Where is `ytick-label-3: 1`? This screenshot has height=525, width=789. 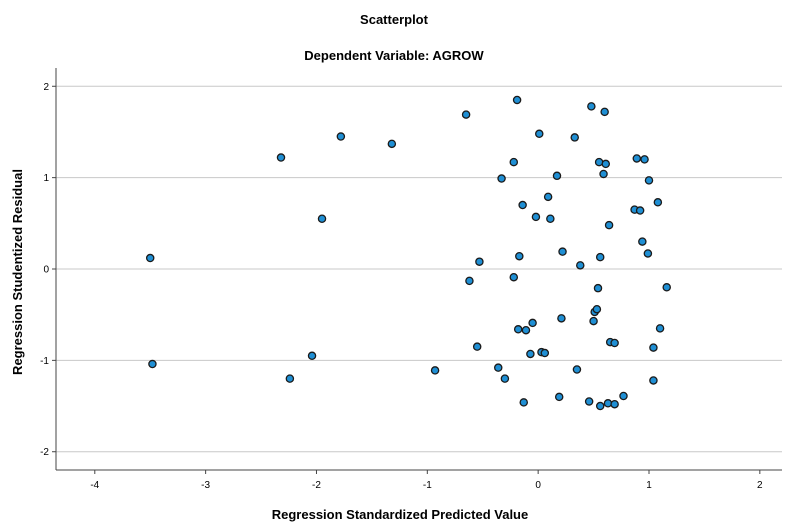 ytick-label-3: 1 is located at coordinates (46, 178).